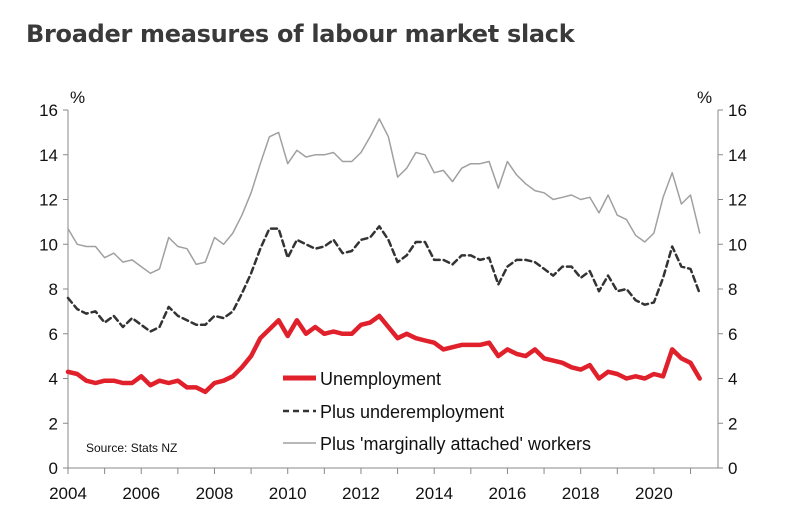  I want to click on left-y-tick-label: 8, so click(53, 289).